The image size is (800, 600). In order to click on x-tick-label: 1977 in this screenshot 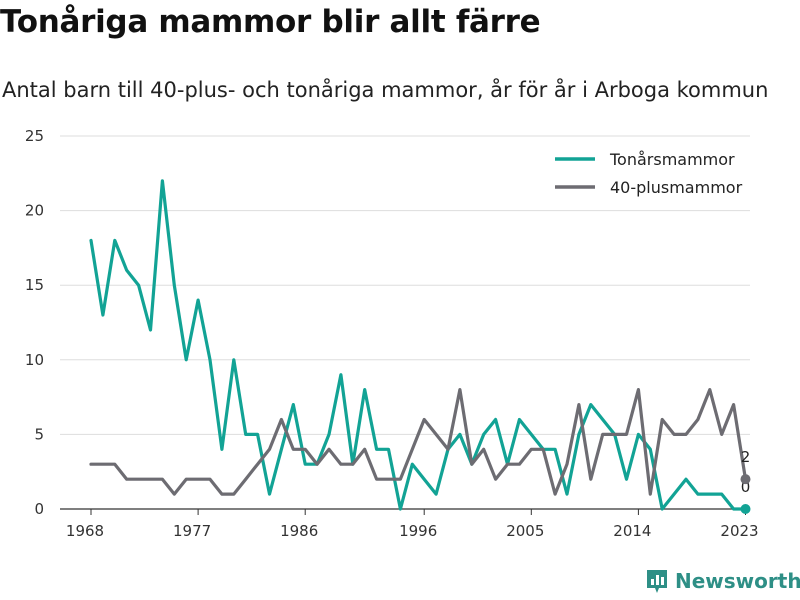, I will do `click(192, 531)`.